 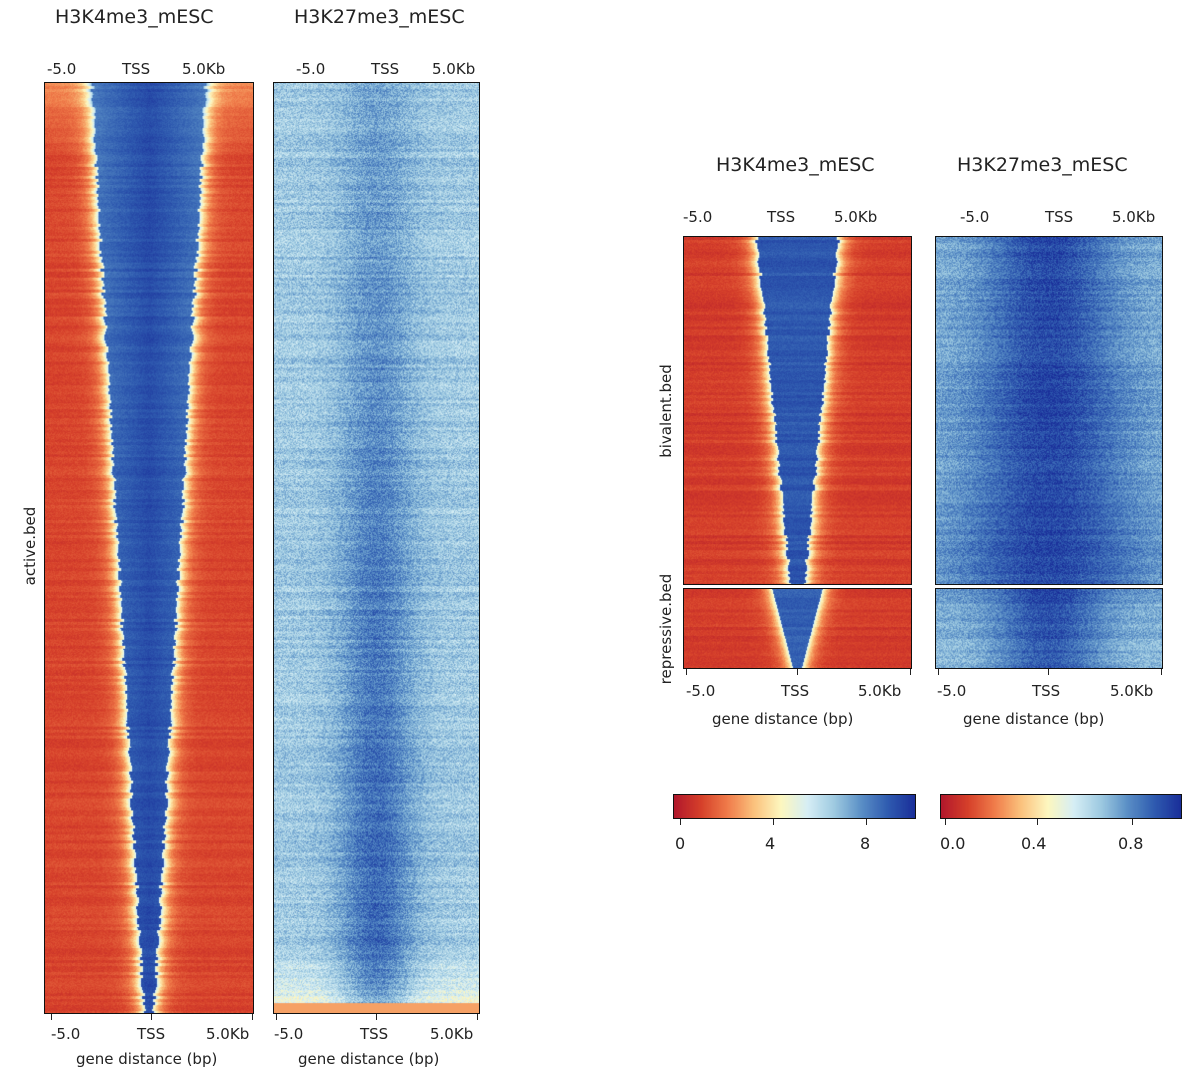 I want to click on heatmap-right-h3k4me3-repressive, so click(x=797, y=628).